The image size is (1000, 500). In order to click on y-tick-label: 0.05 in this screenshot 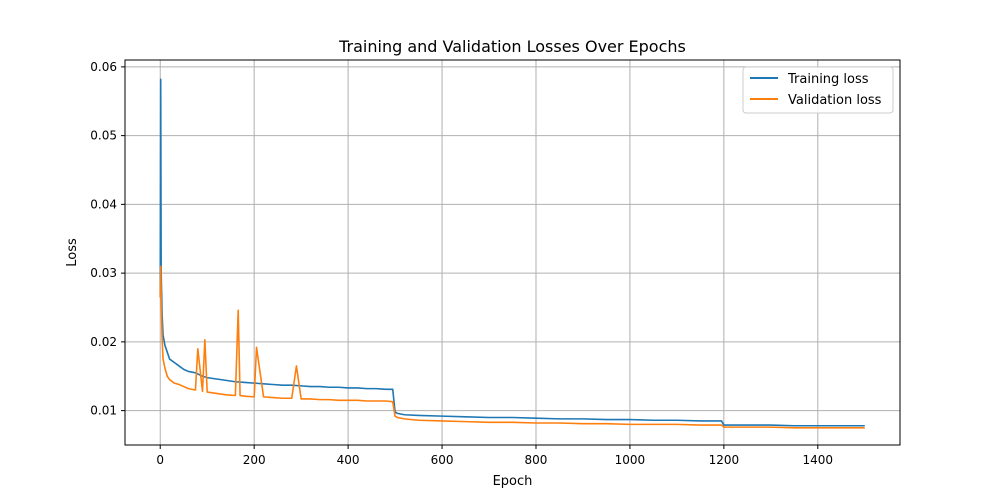, I will do `click(103, 136)`.